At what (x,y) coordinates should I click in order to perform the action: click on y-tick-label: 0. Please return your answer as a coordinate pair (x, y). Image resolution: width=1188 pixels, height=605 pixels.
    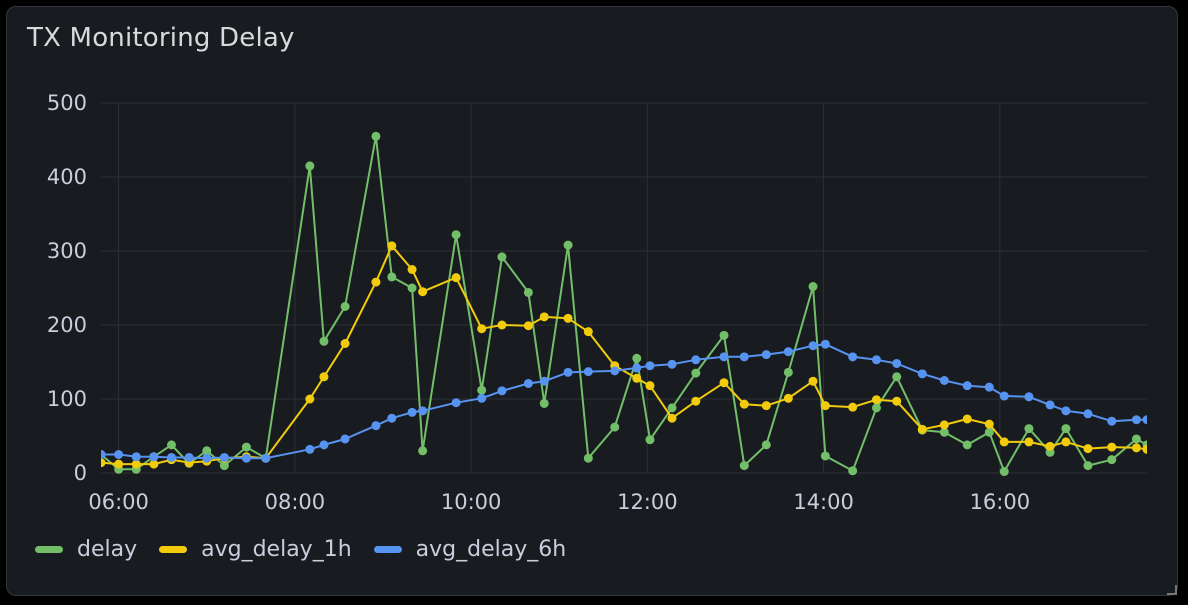
    Looking at the image, I should click on (80, 473).